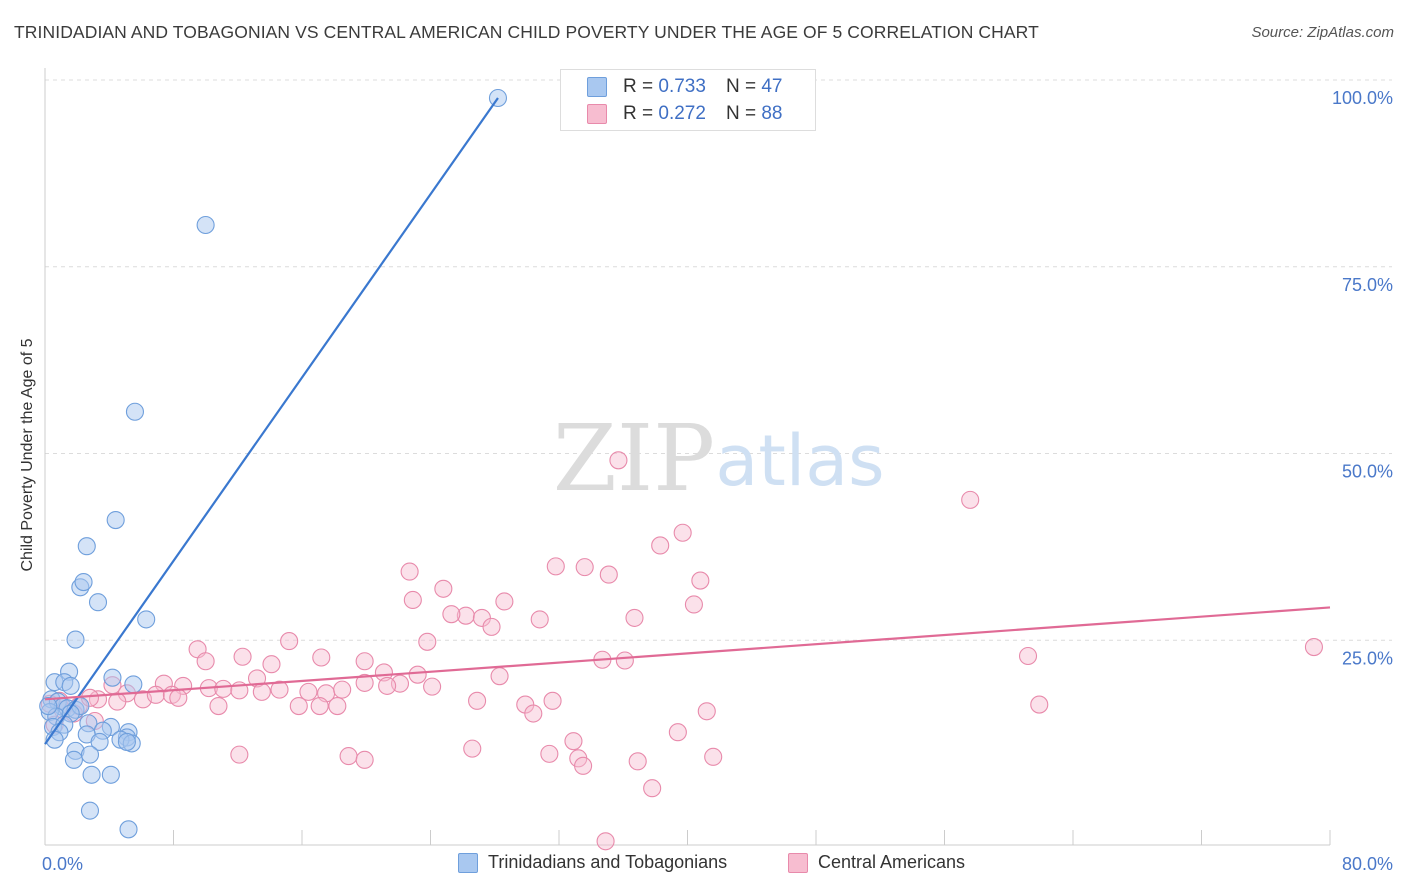  I want to click on source-label: Source: ZipAtlas.com, so click(1322, 32).